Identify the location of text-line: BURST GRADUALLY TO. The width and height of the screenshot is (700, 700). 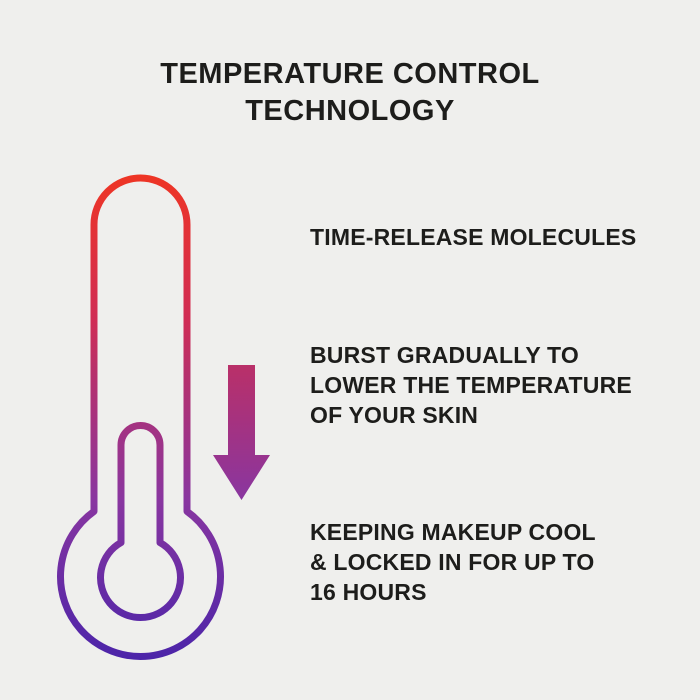
(444, 355).